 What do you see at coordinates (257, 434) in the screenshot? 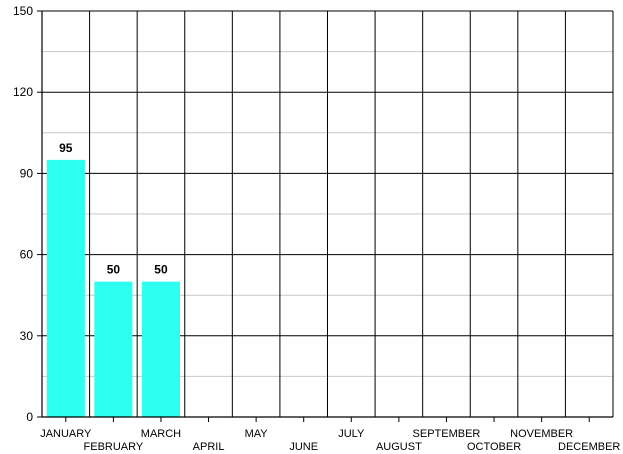
I see `x-tick-label-may: MAY` at bounding box center [257, 434].